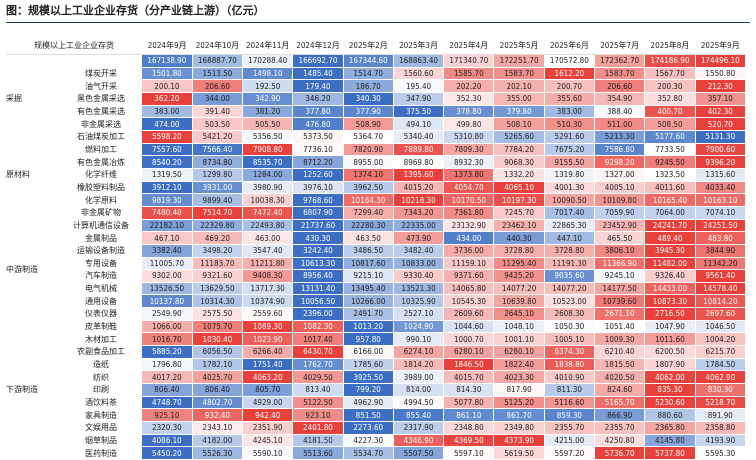 This screenshot has width=756, height=460. Describe the element at coordinates (620, 112) in the screenshot. I see `value-cell: 388.40` at that location.